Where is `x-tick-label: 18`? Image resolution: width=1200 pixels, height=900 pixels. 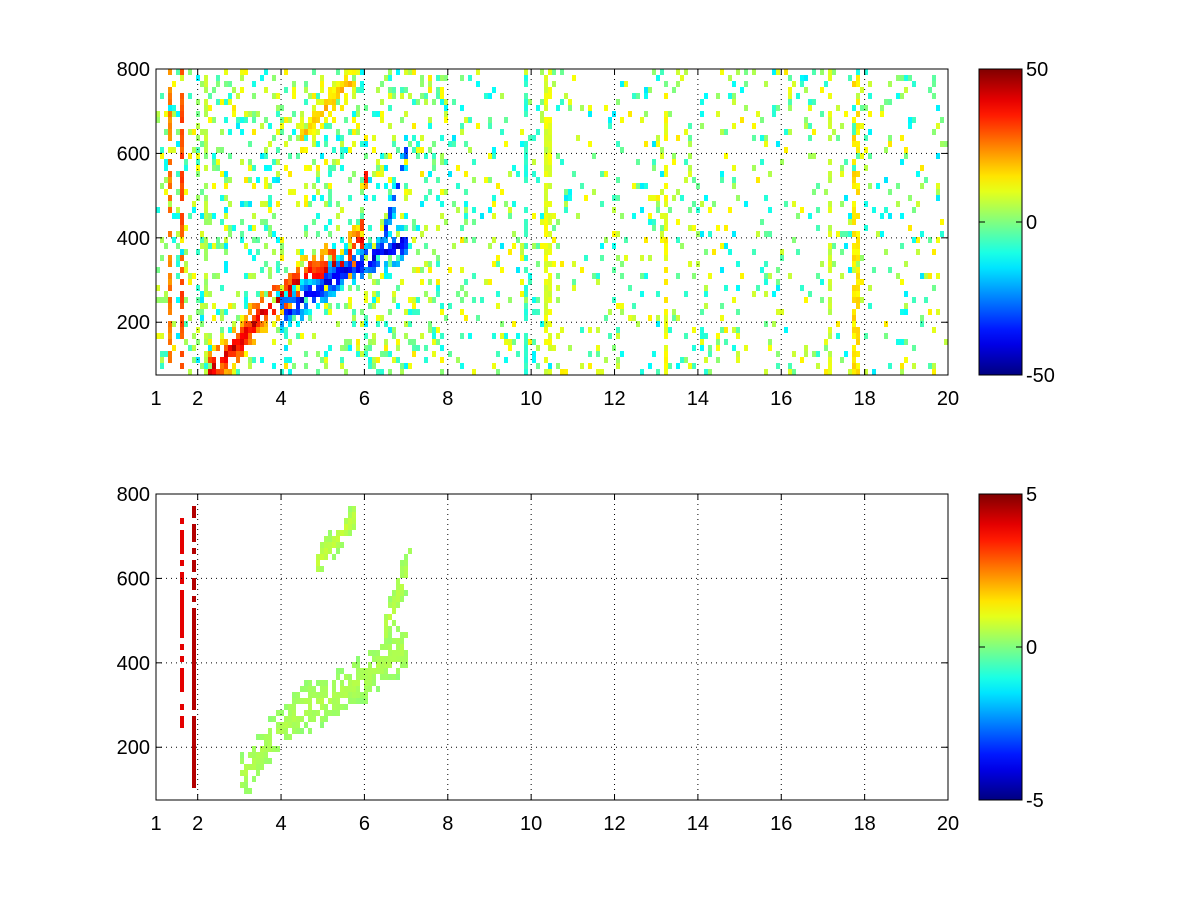
x-tick-label: 18 is located at coordinates (865, 824).